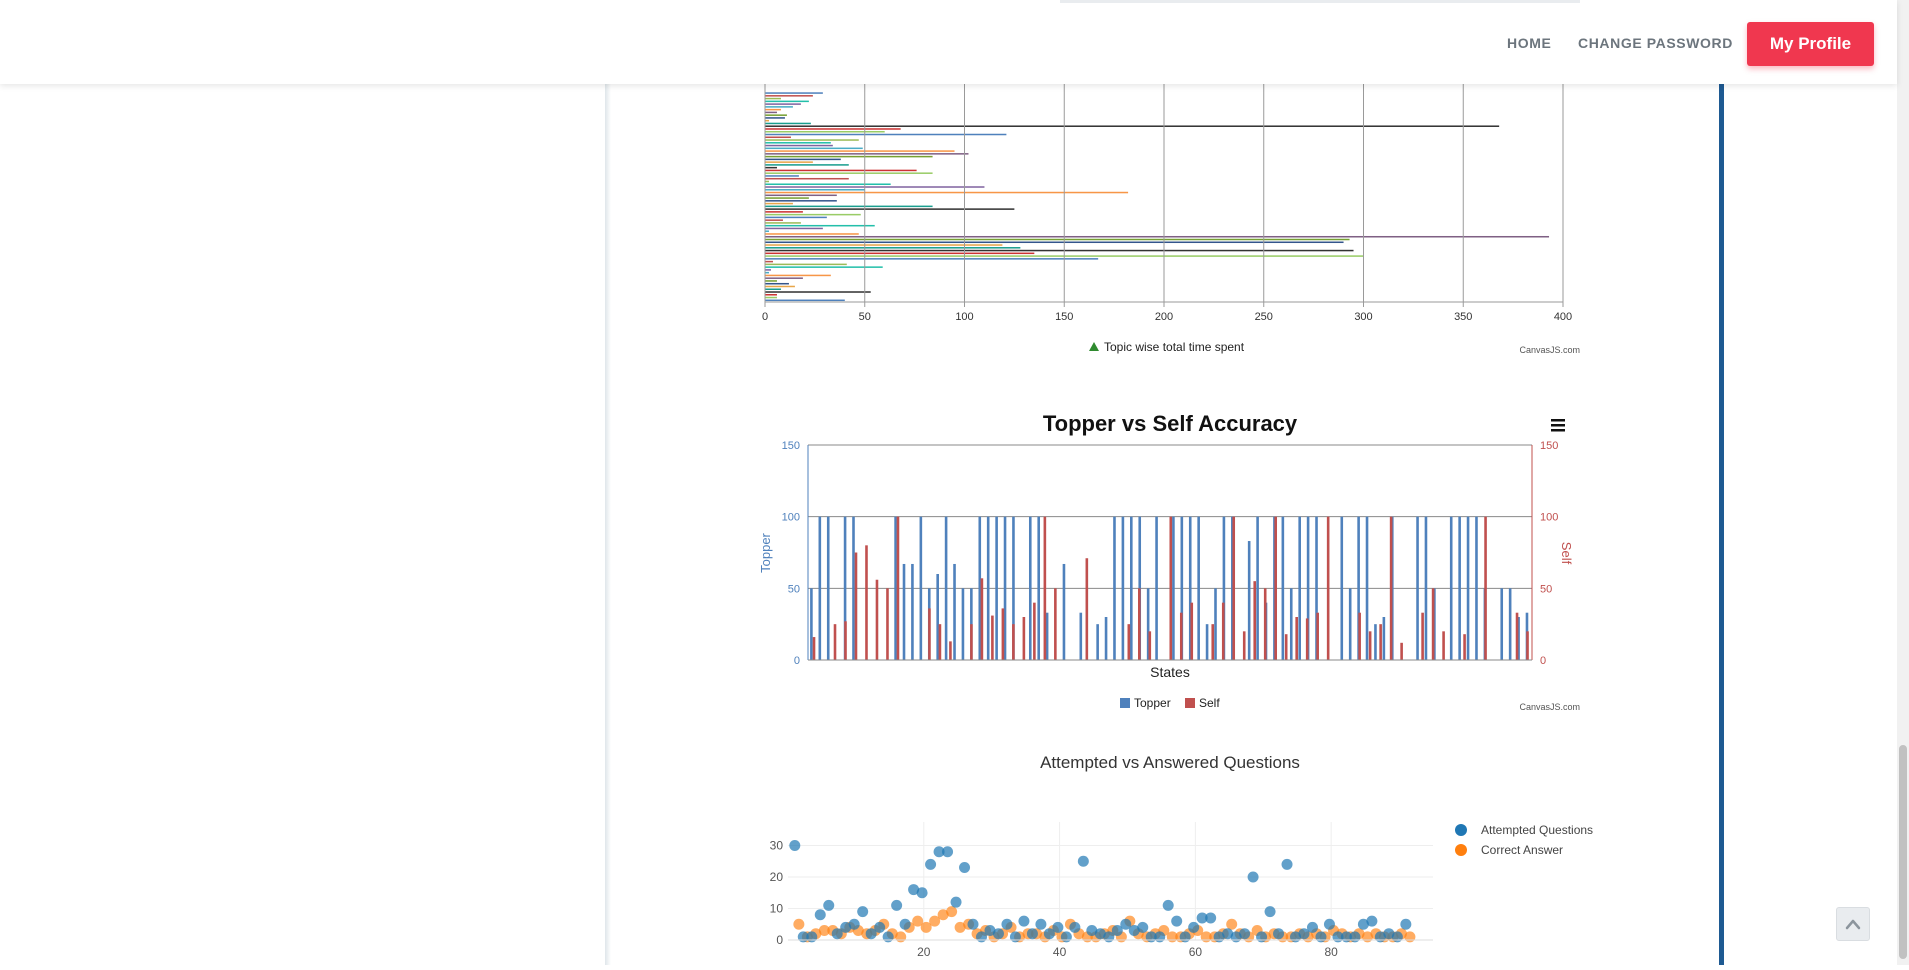  What do you see at coordinates (1903, 482) in the screenshot?
I see `page-scrollbar` at bounding box center [1903, 482].